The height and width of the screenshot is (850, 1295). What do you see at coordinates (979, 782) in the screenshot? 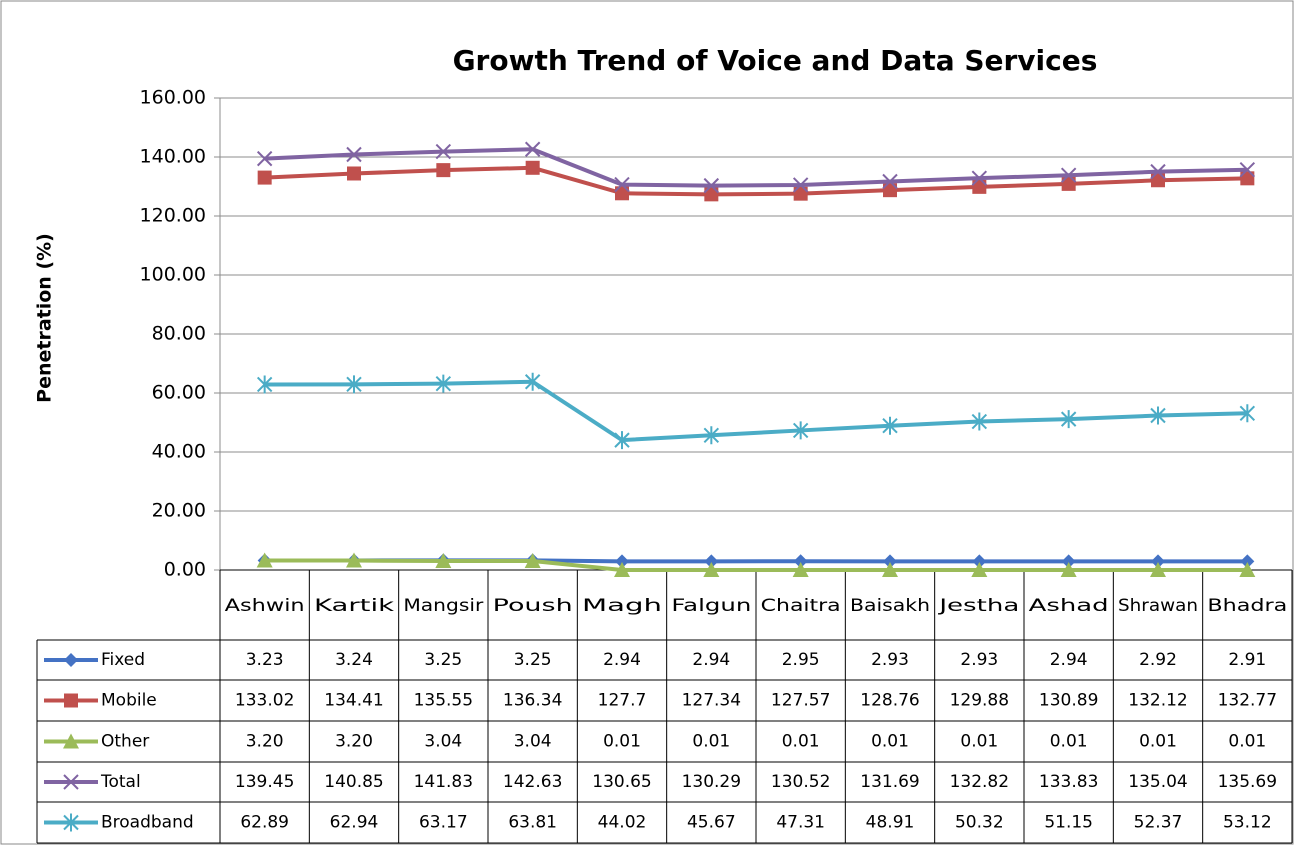
I see `table-value: 132.82` at bounding box center [979, 782].